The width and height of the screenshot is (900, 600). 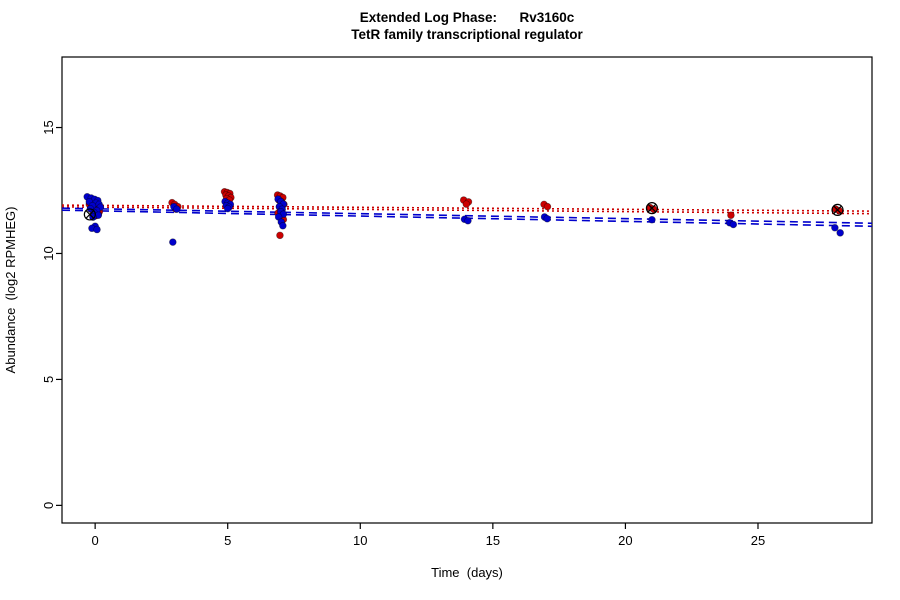 What do you see at coordinates (10, 290) in the screenshot?
I see `y-axis-label: Abundance (log2 RPMHEG)` at bounding box center [10, 290].